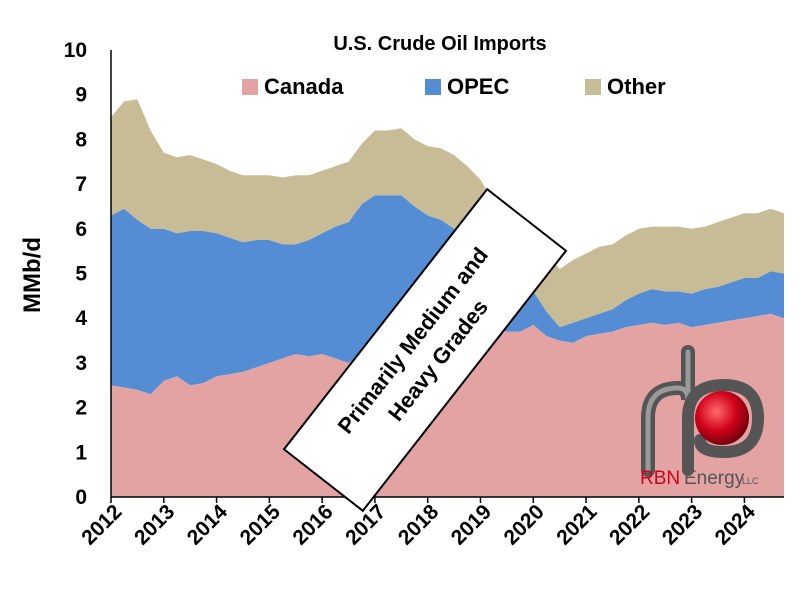 The width and height of the screenshot is (812, 605). What do you see at coordinates (250, 87) in the screenshot?
I see `legend-swatch-canada` at bounding box center [250, 87].